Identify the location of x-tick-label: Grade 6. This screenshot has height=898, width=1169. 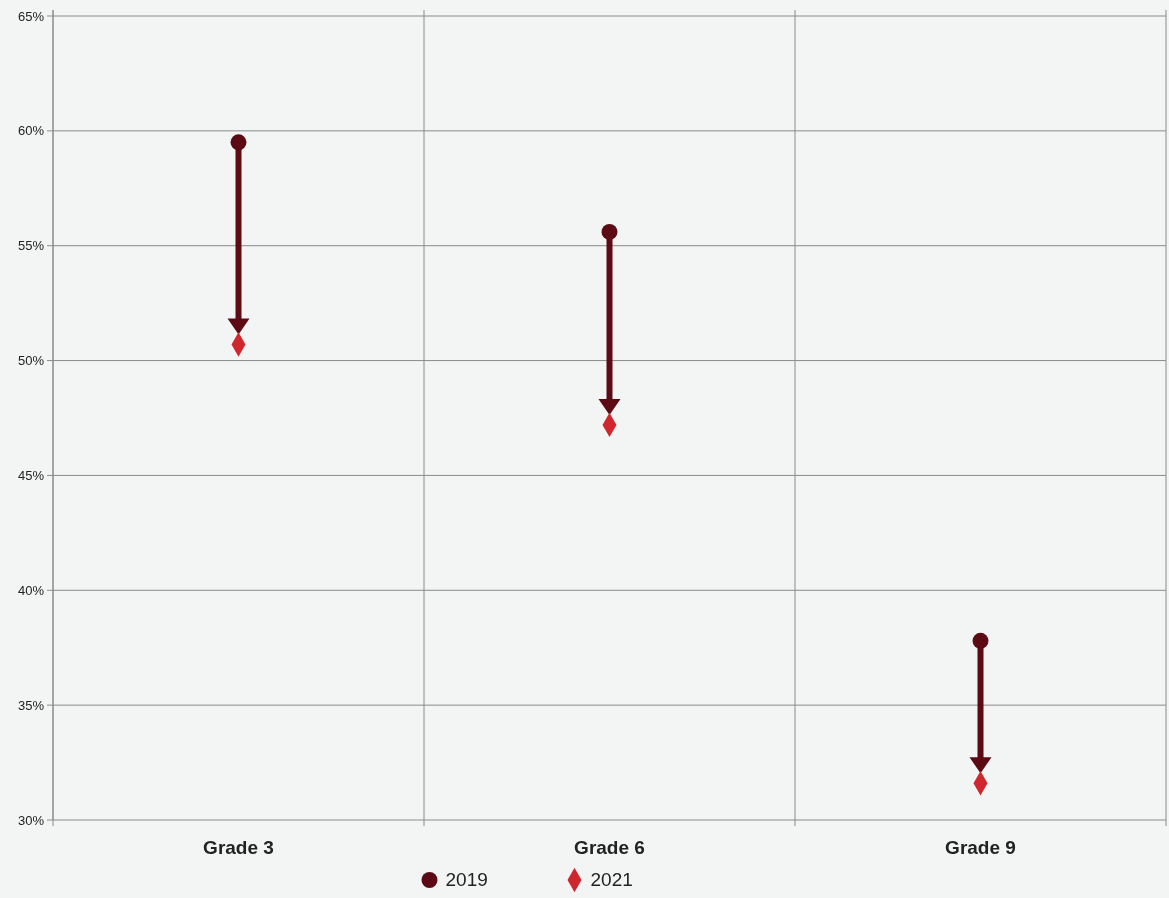
(609, 847).